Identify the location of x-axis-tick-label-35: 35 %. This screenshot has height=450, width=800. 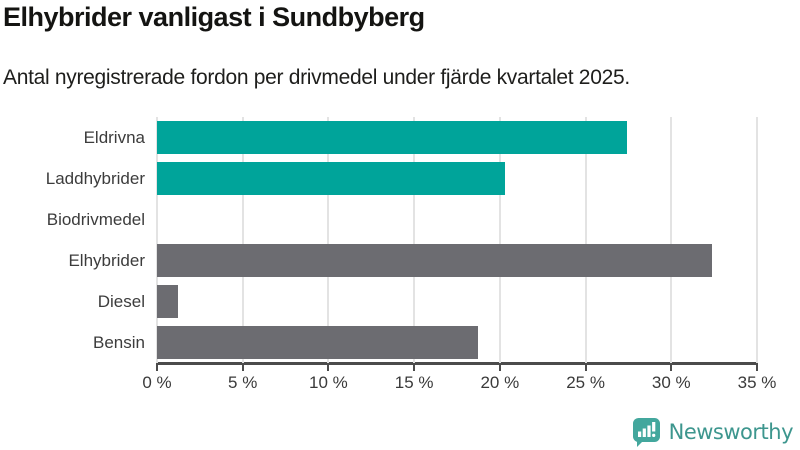
(757, 382).